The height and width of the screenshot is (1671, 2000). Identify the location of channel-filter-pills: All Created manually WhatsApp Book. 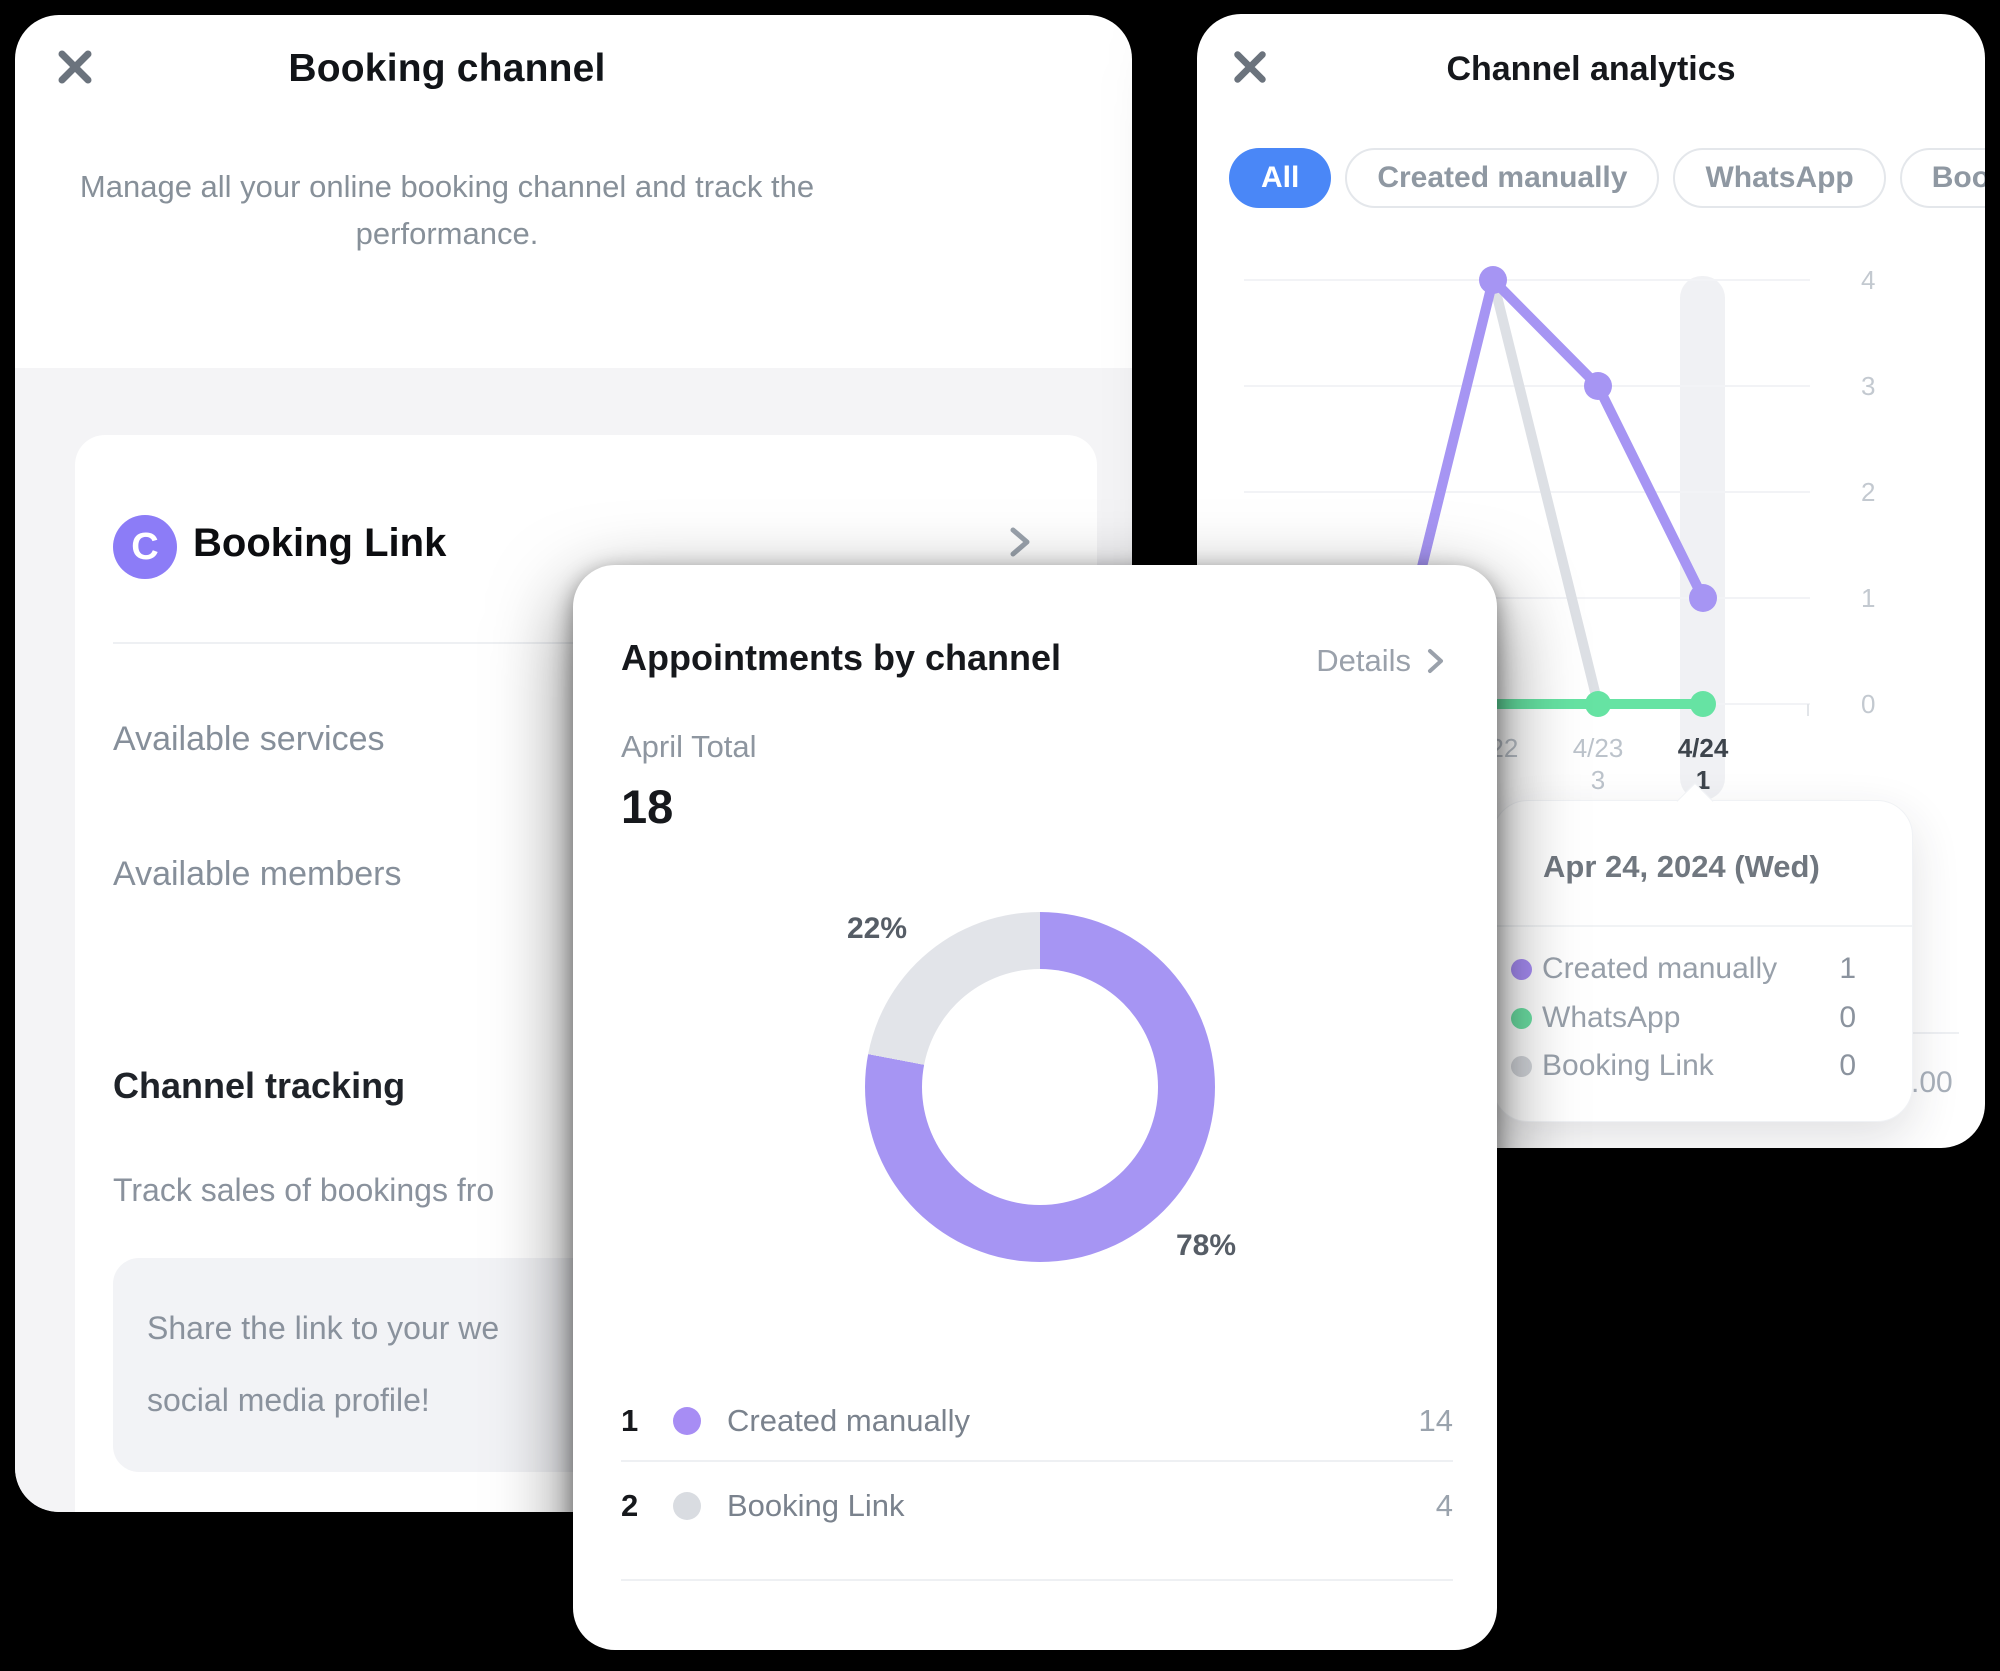
(1607, 178).